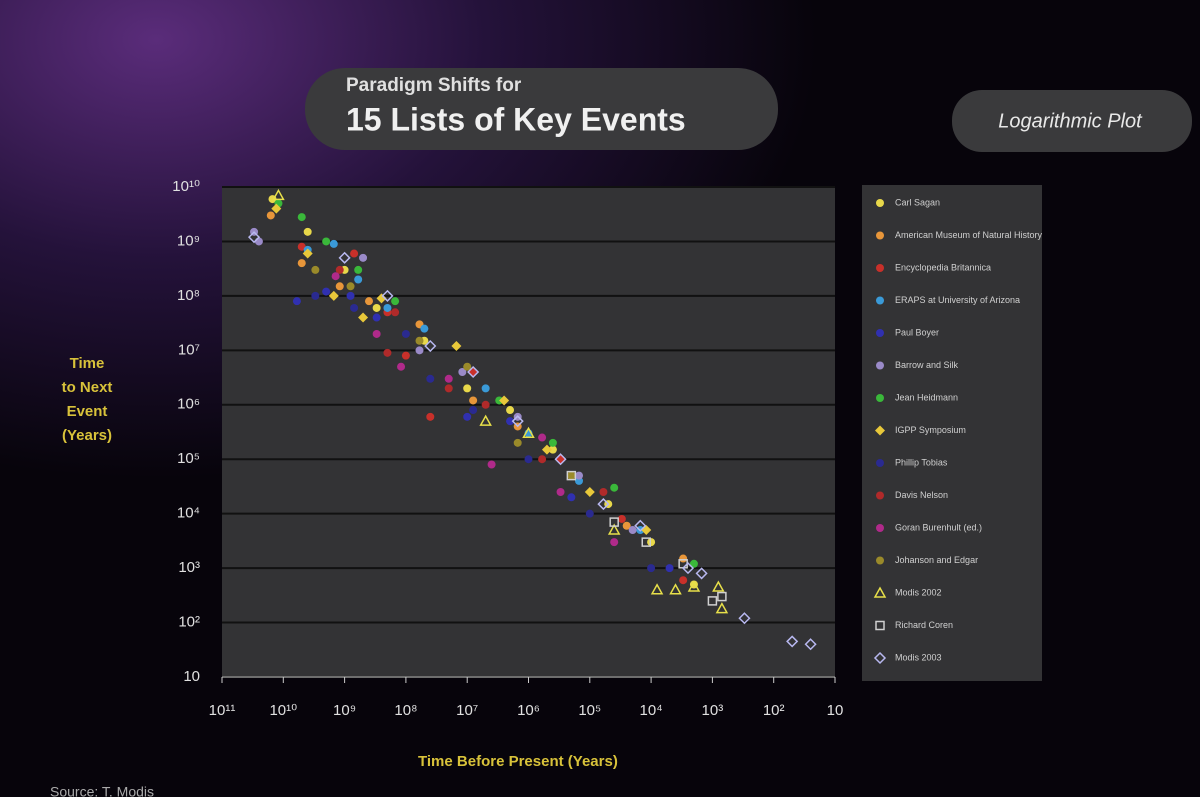  I want to click on chart-title: 15 Lists of Key Events, so click(516, 119).